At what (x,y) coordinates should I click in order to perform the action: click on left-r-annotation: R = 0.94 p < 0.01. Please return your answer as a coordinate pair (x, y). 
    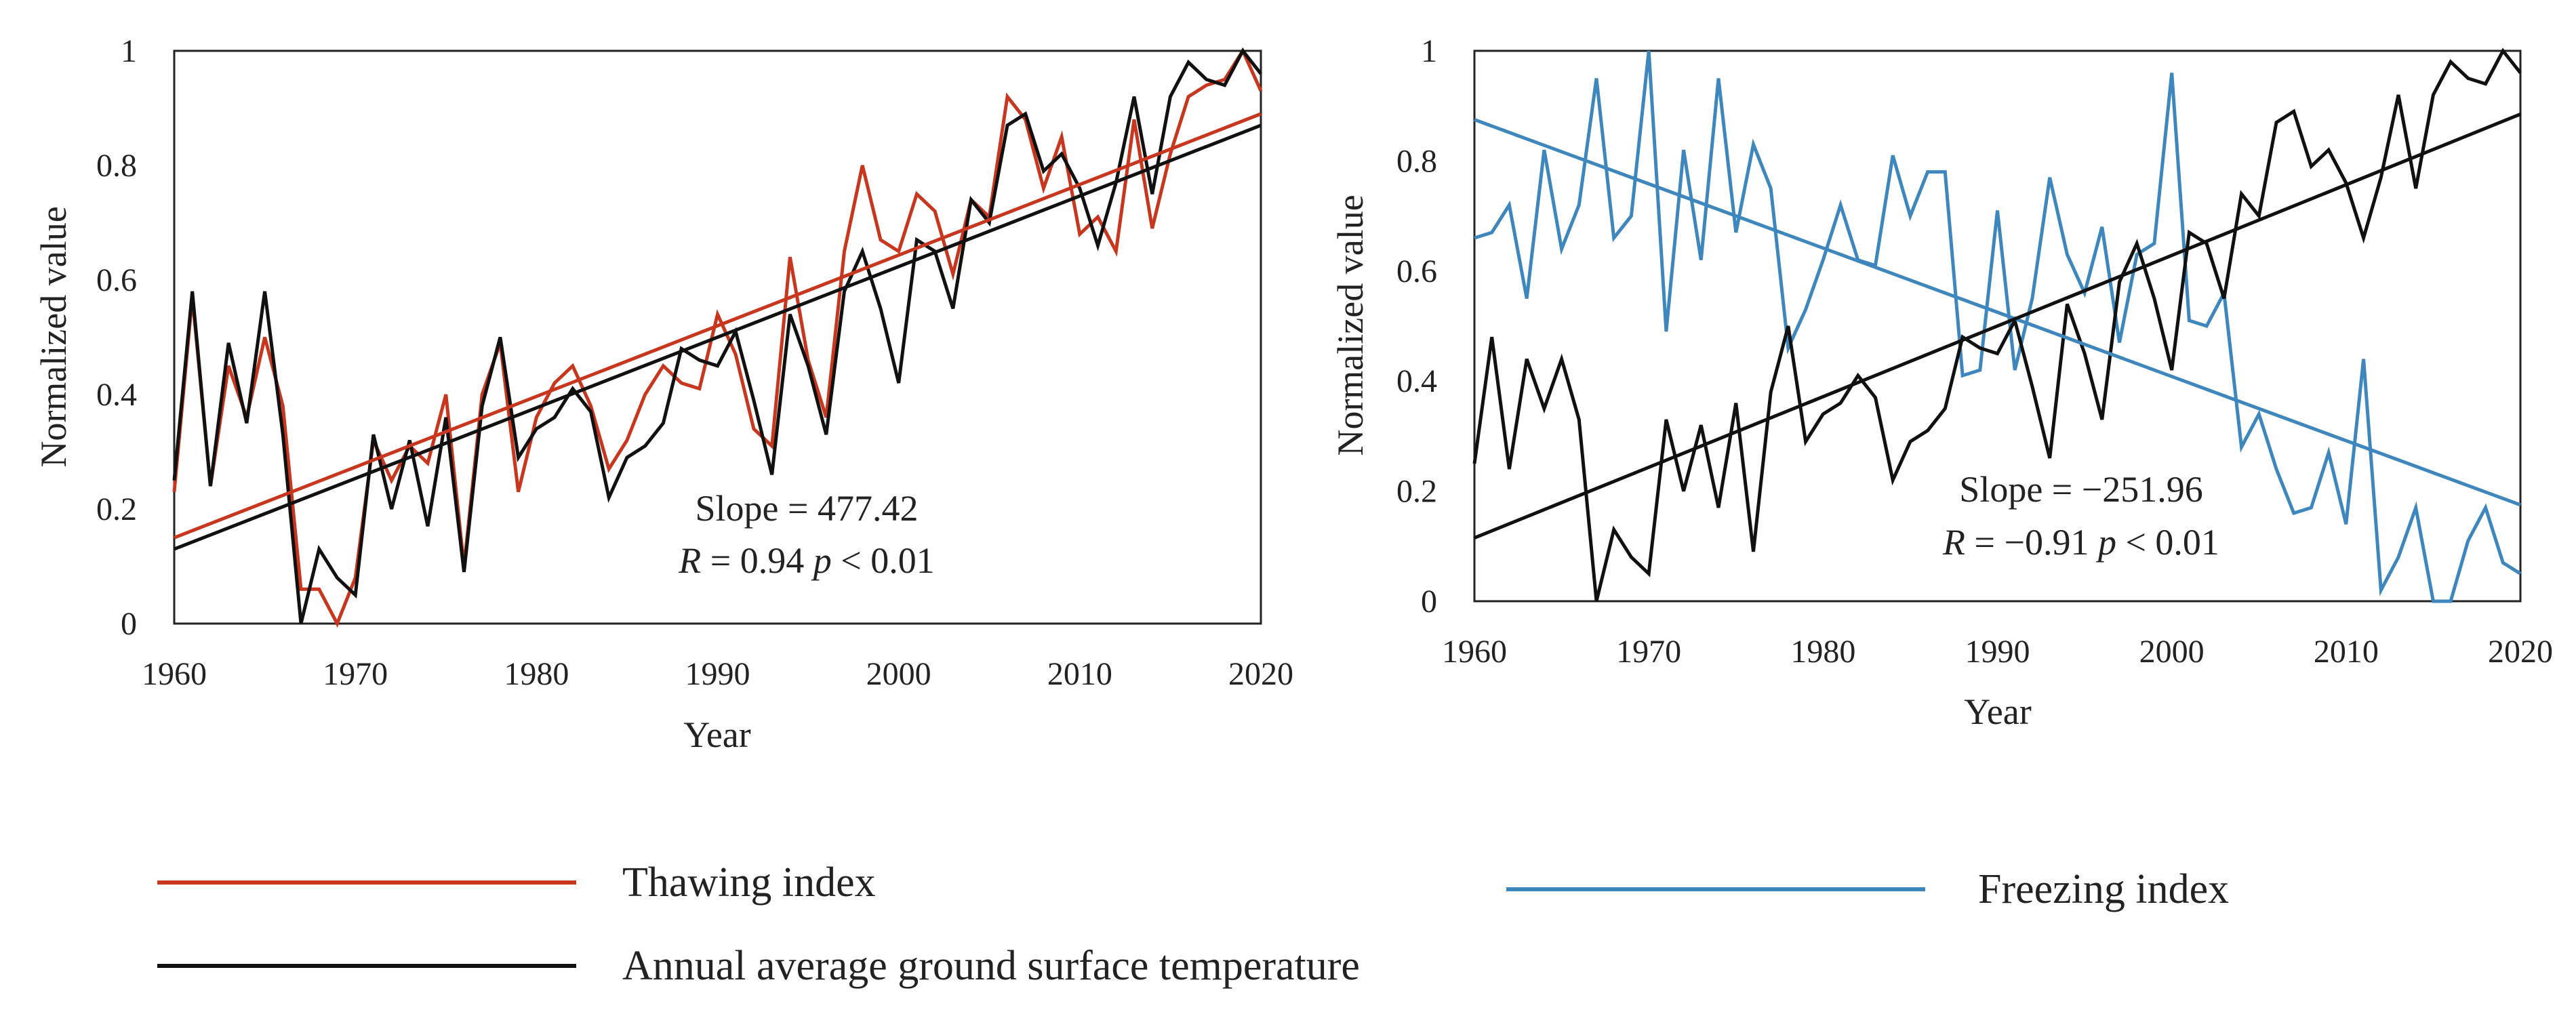
    Looking at the image, I should click on (806, 560).